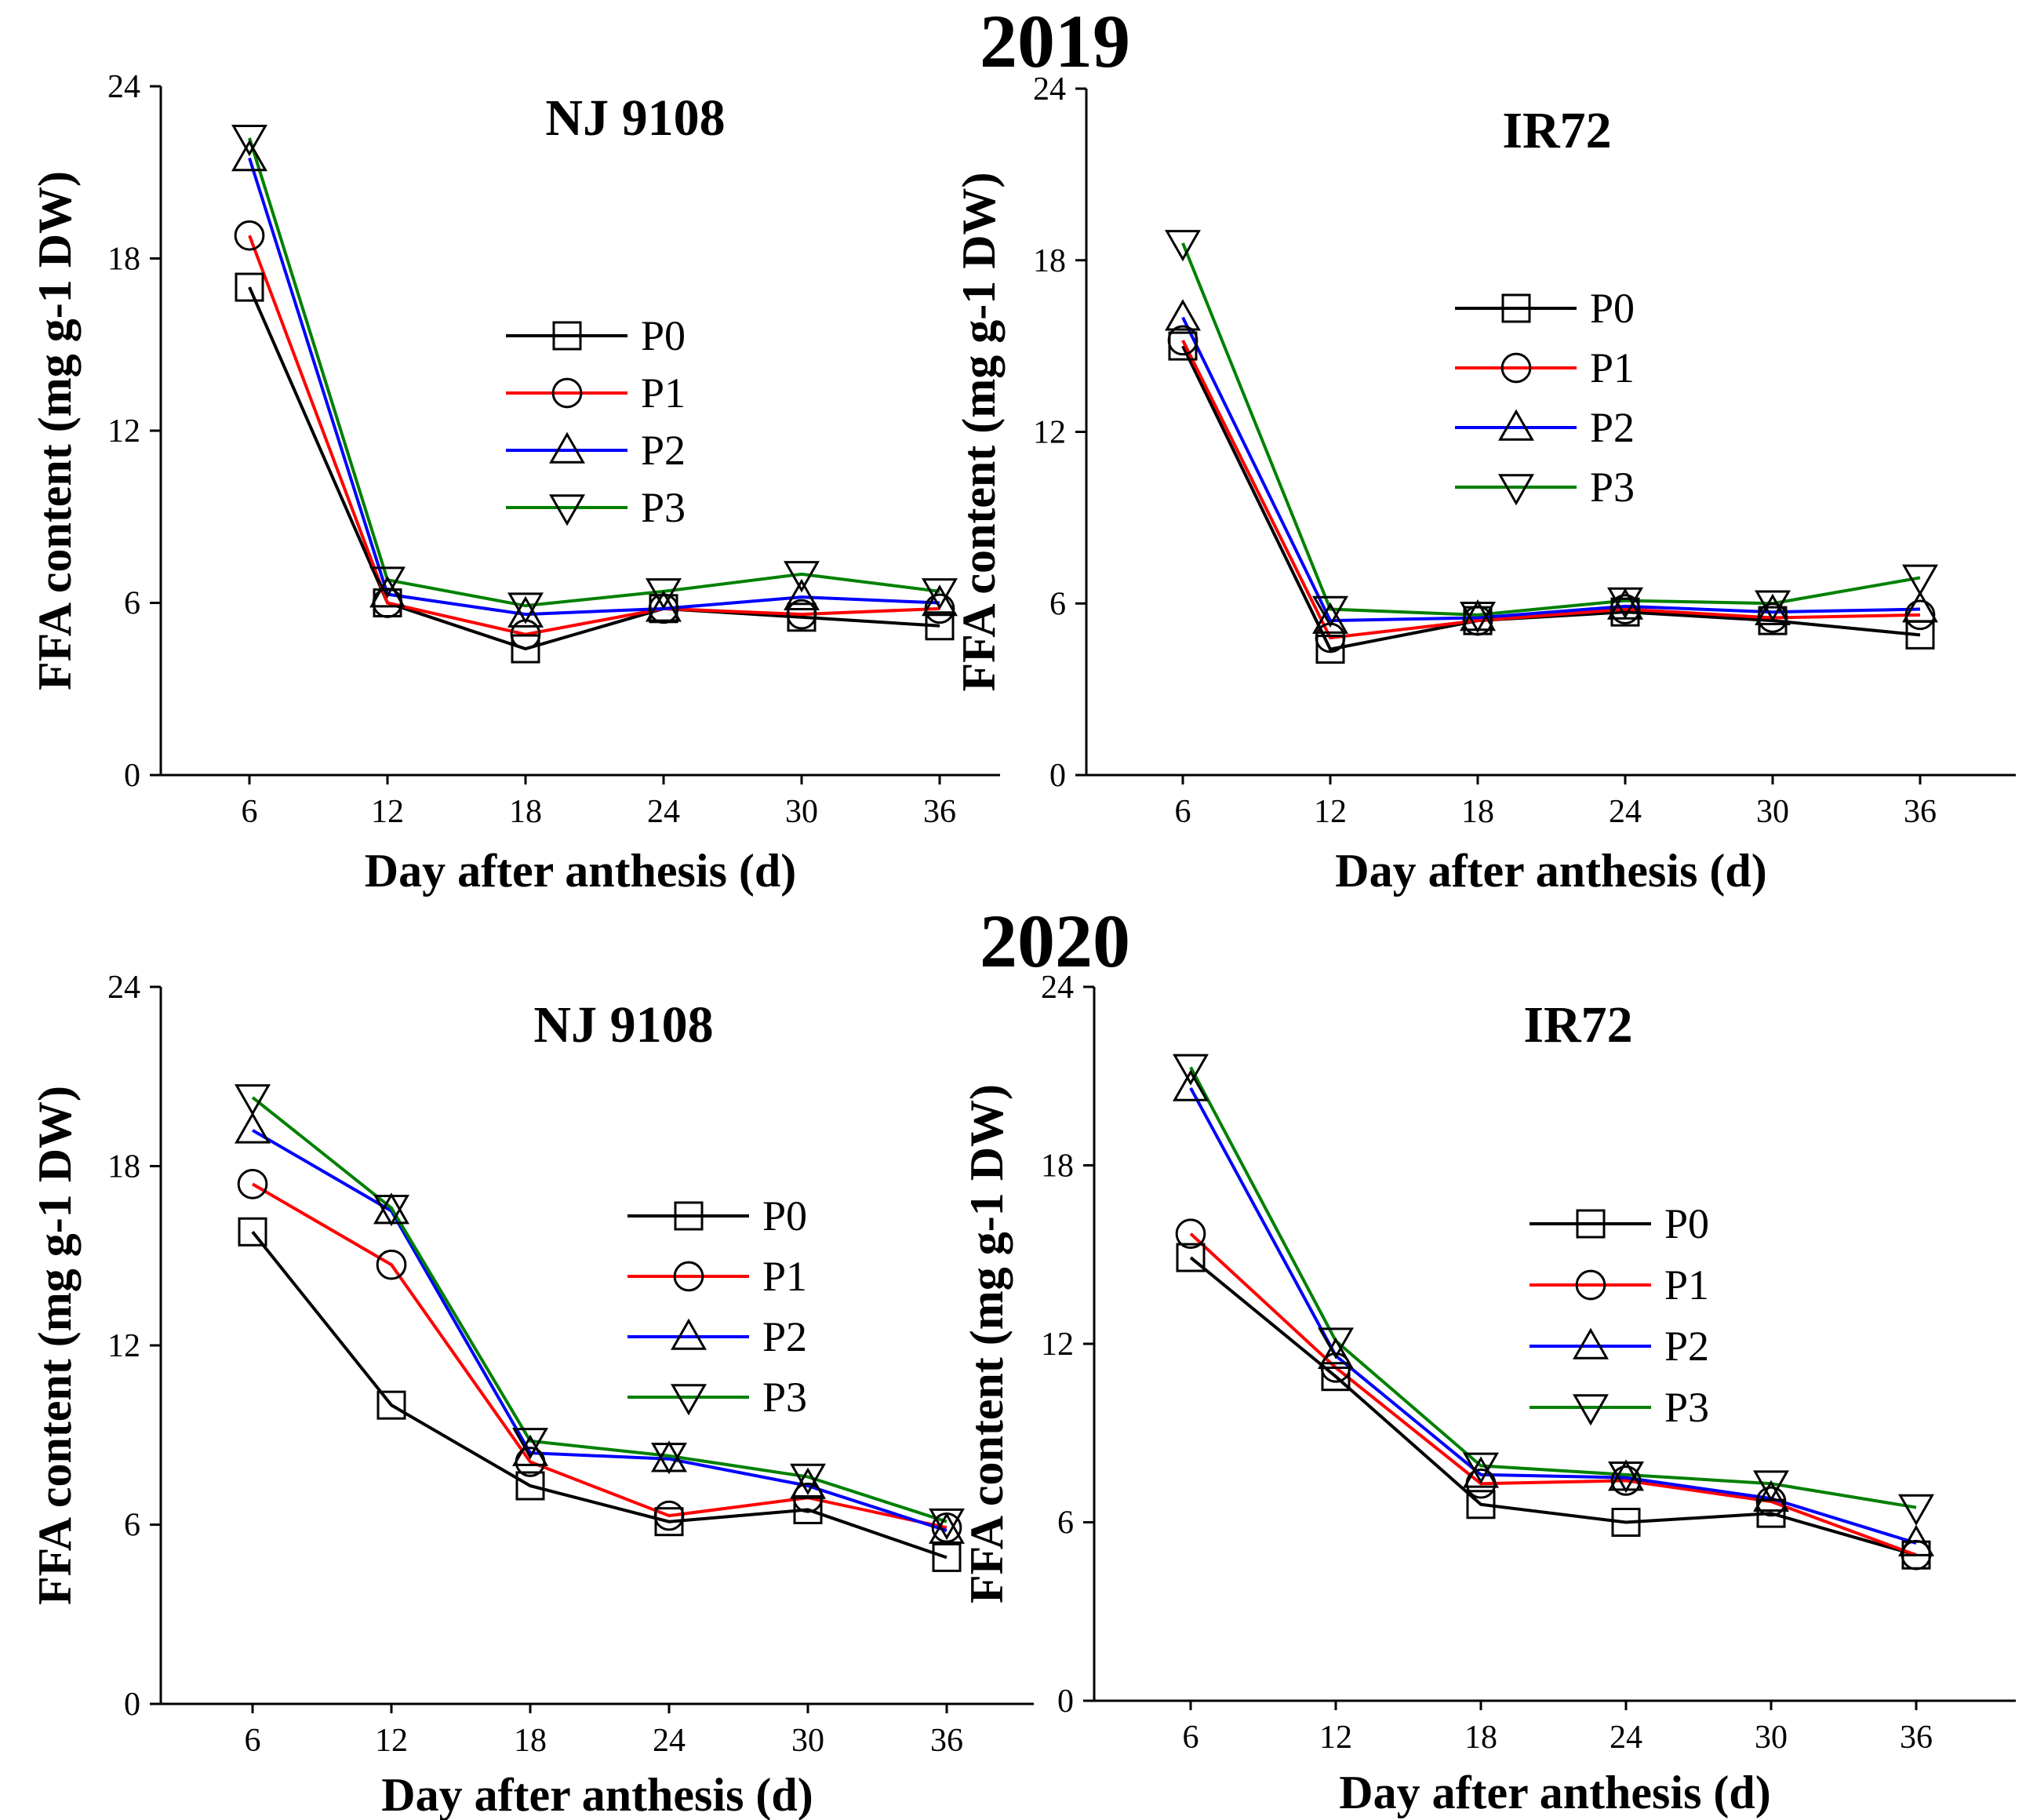  I want to click on y-axis-label: FFA content (mg g-1 DW), so click(979, 431).